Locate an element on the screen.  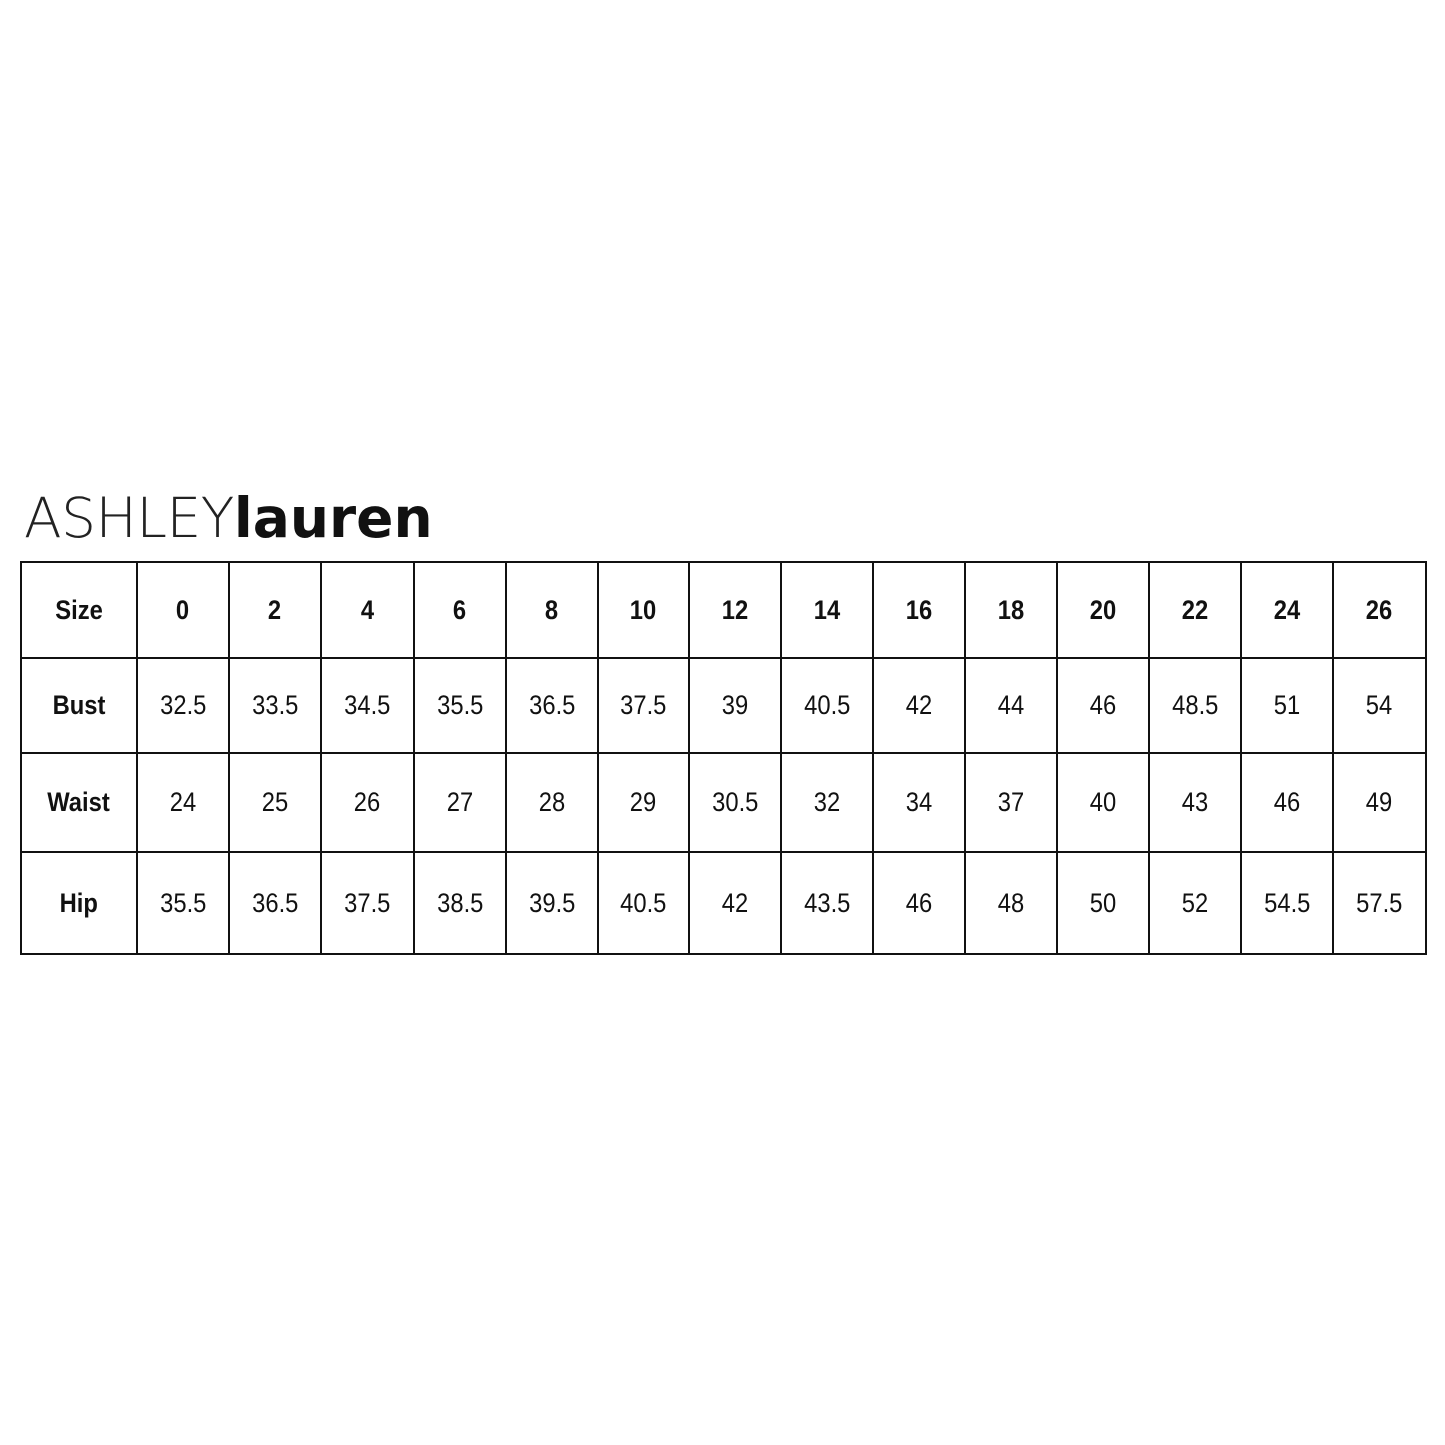
size-header-cell-text: 10 is located at coordinates (643, 609).